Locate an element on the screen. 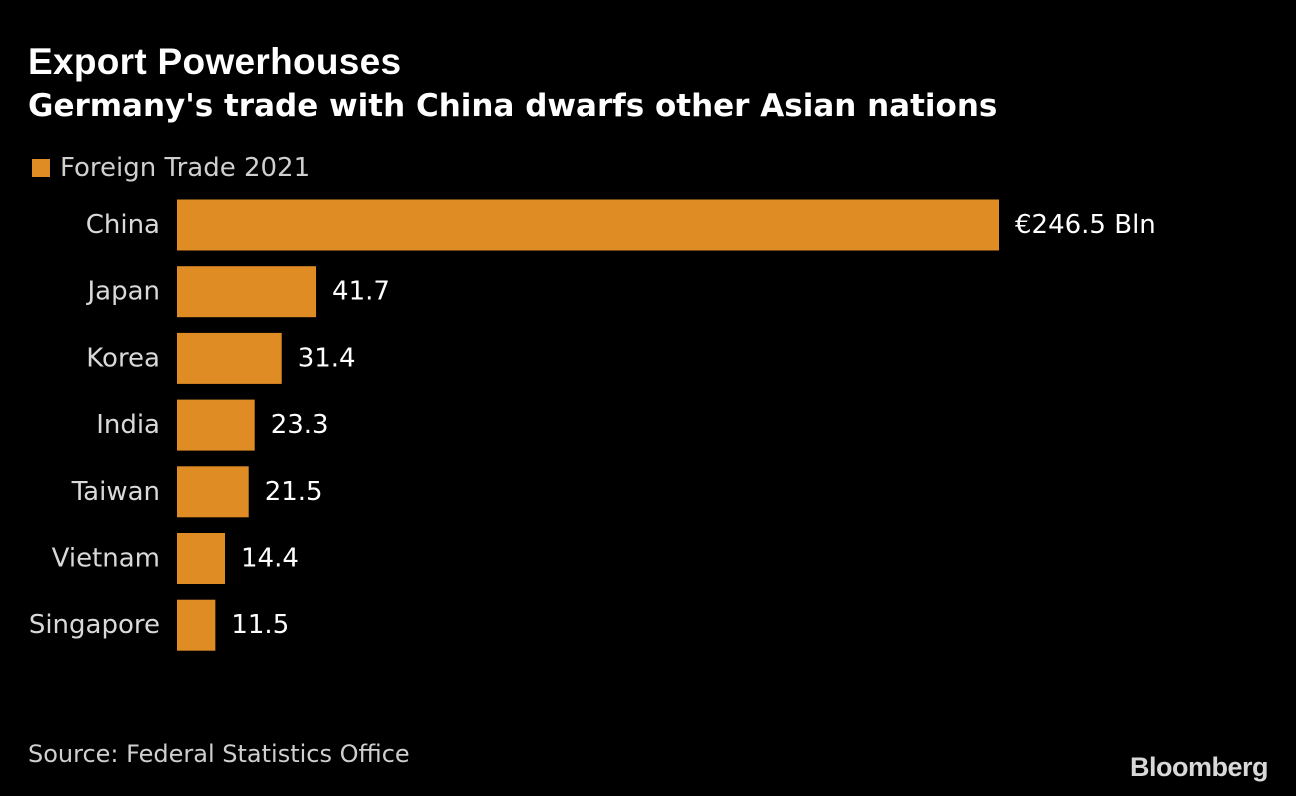 The width and height of the screenshot is (1296, 796). category-label-korea: Korea is located at coordinates (123, 358).